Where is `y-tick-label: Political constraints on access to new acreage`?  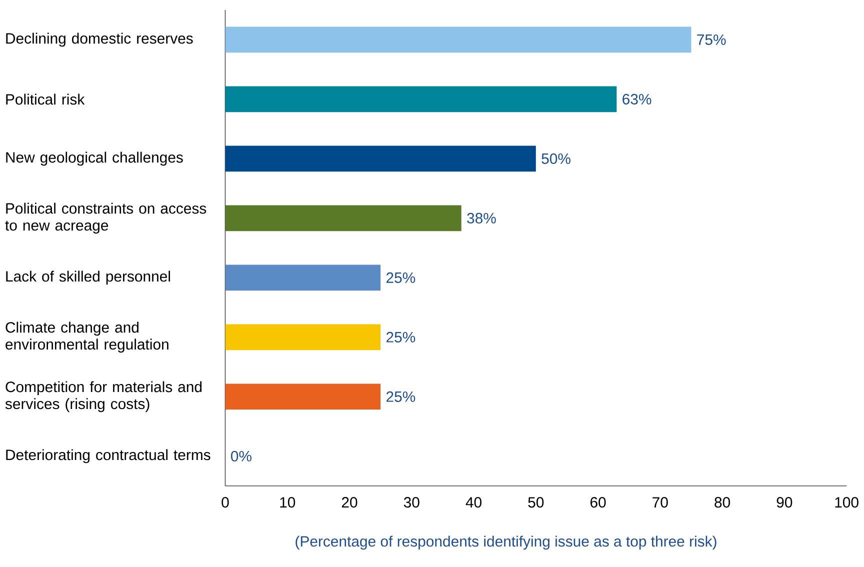
y-tick-label: Political constraints on access to new acreage is located at coordinates (105, 218).